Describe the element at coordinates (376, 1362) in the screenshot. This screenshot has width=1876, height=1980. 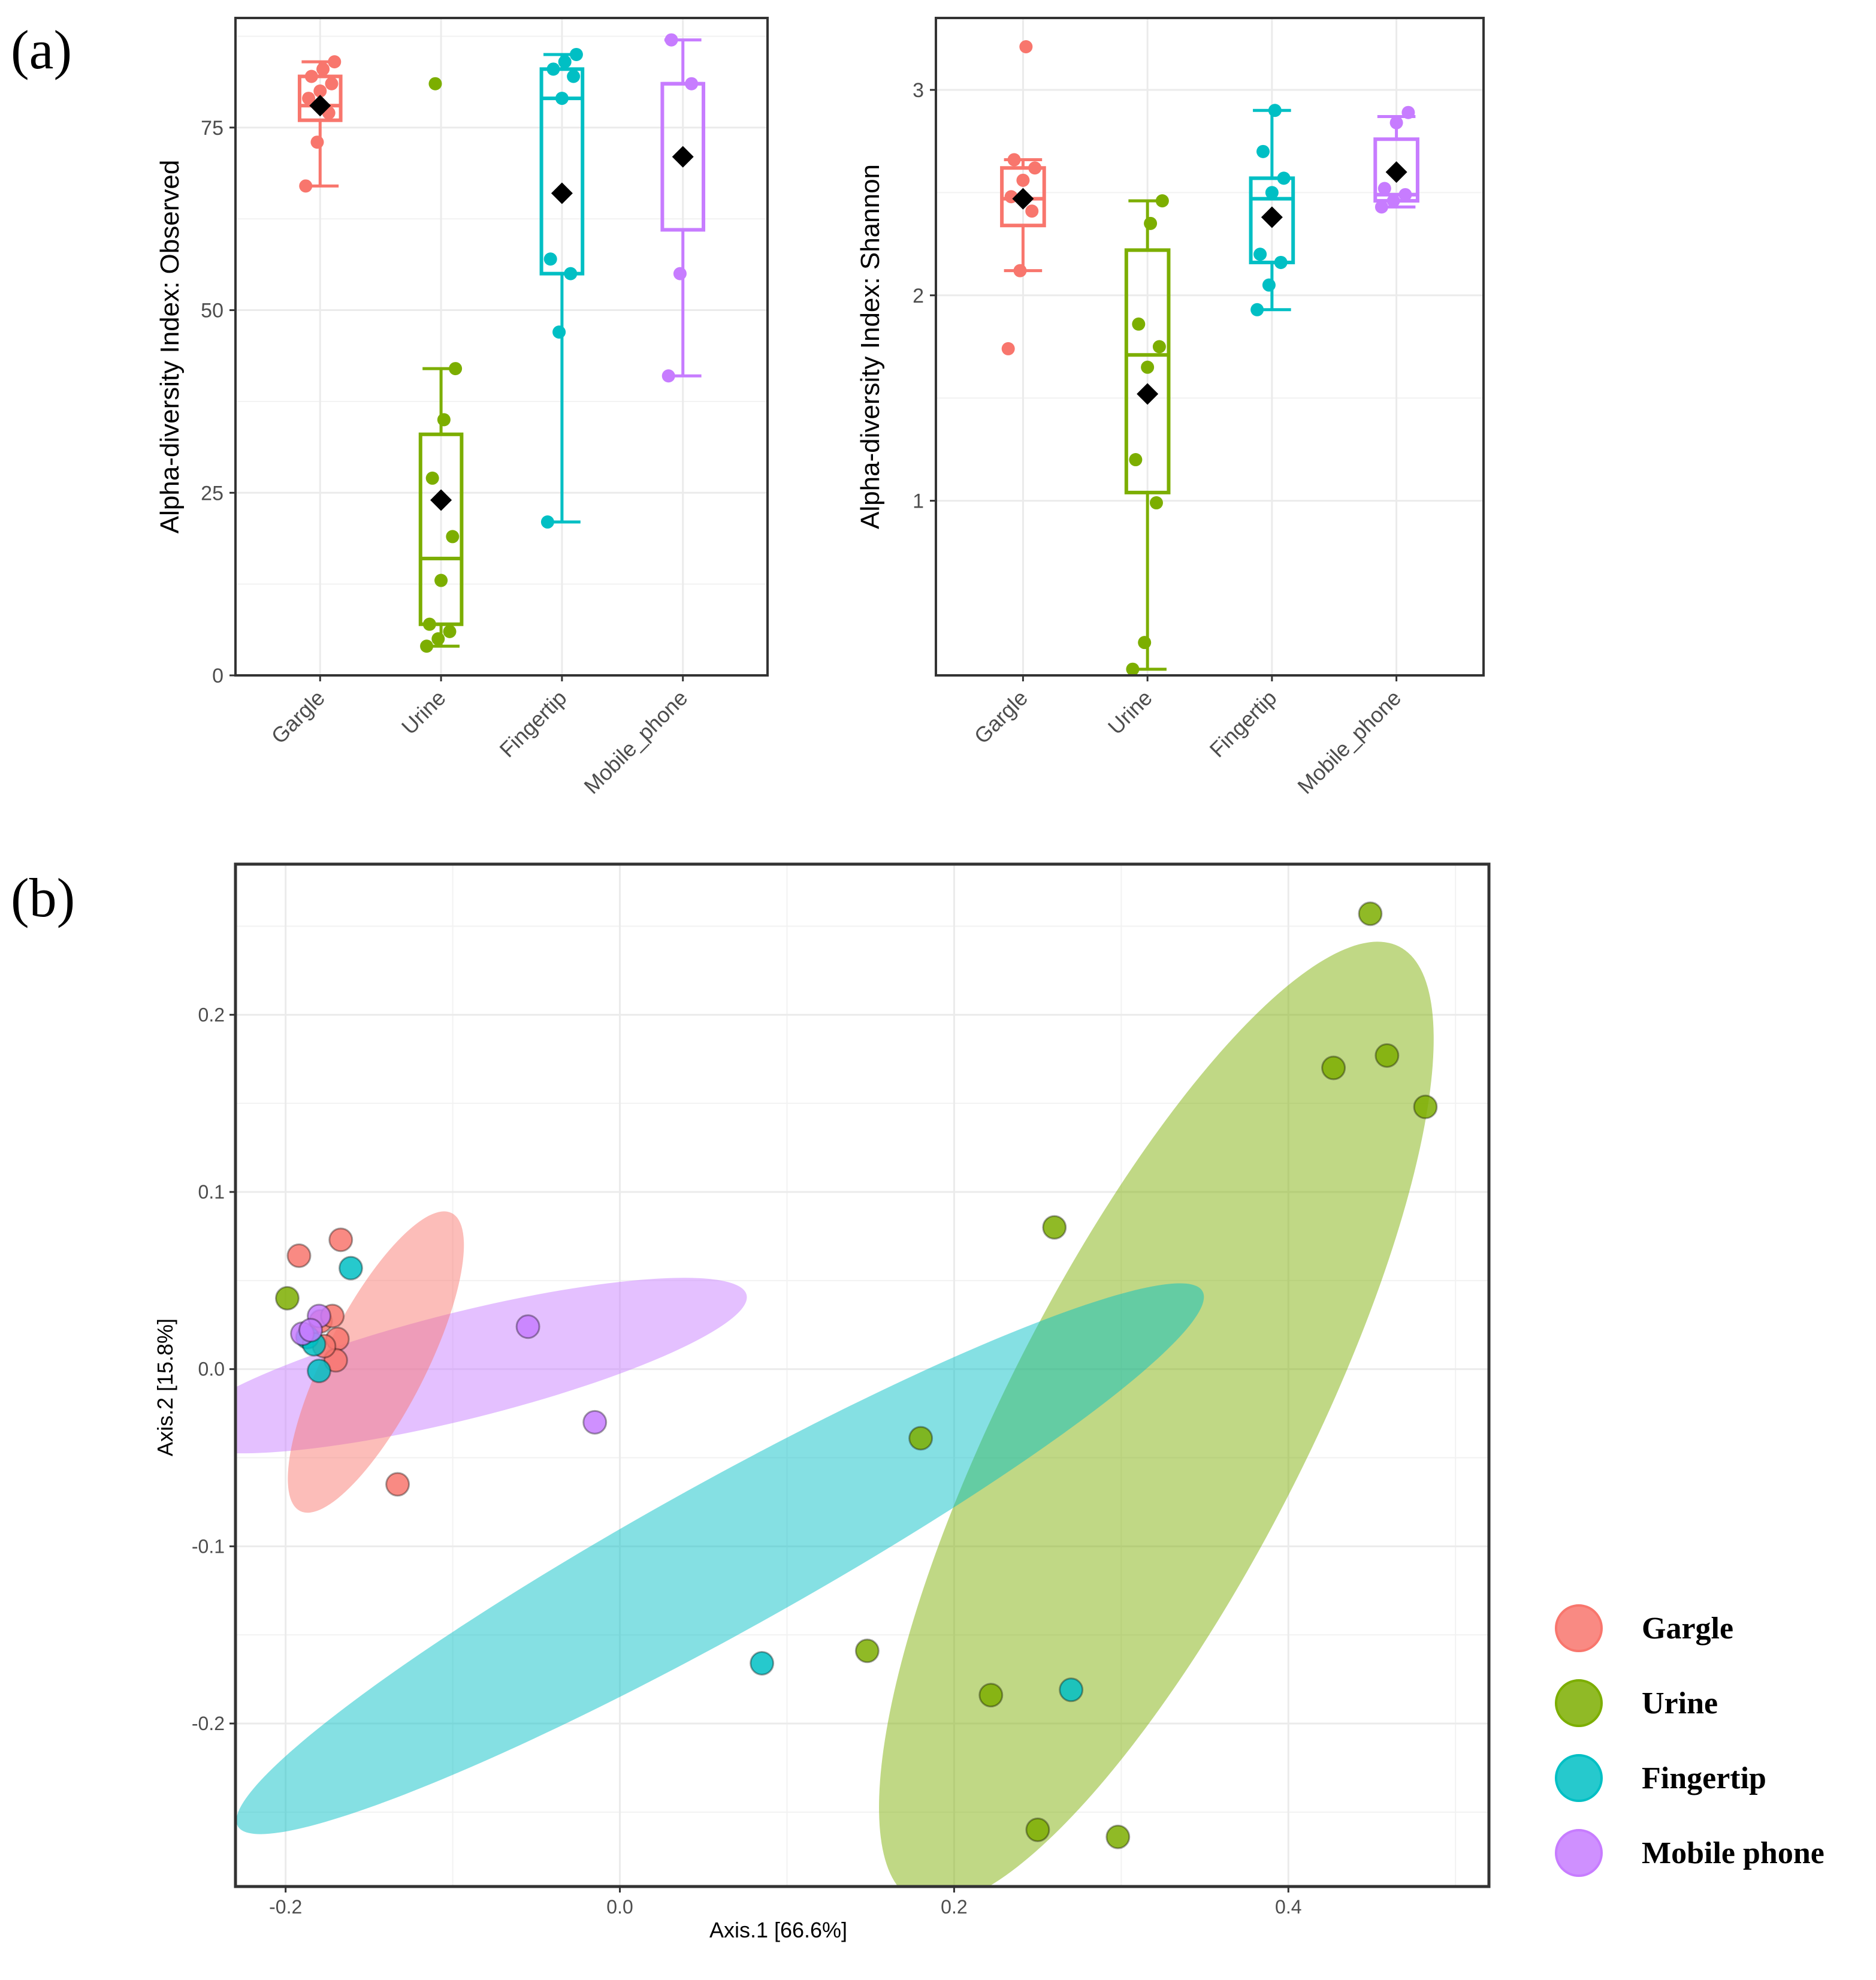
I see `ellipse-gargle` at that location.